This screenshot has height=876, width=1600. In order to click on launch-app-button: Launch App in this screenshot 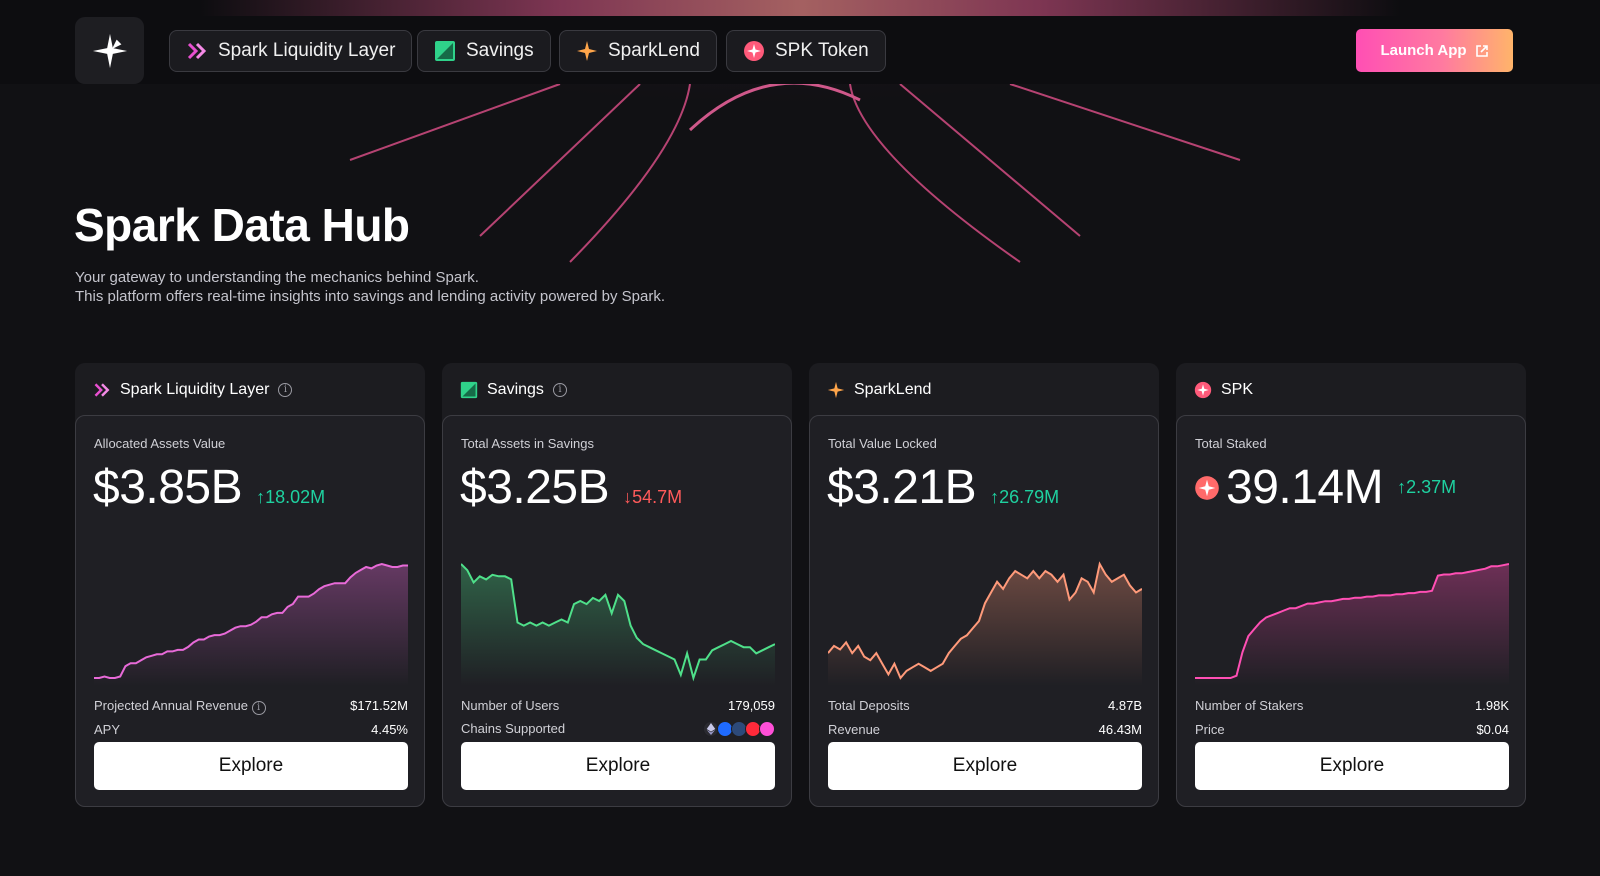, I will do `click(1434, 50)`.